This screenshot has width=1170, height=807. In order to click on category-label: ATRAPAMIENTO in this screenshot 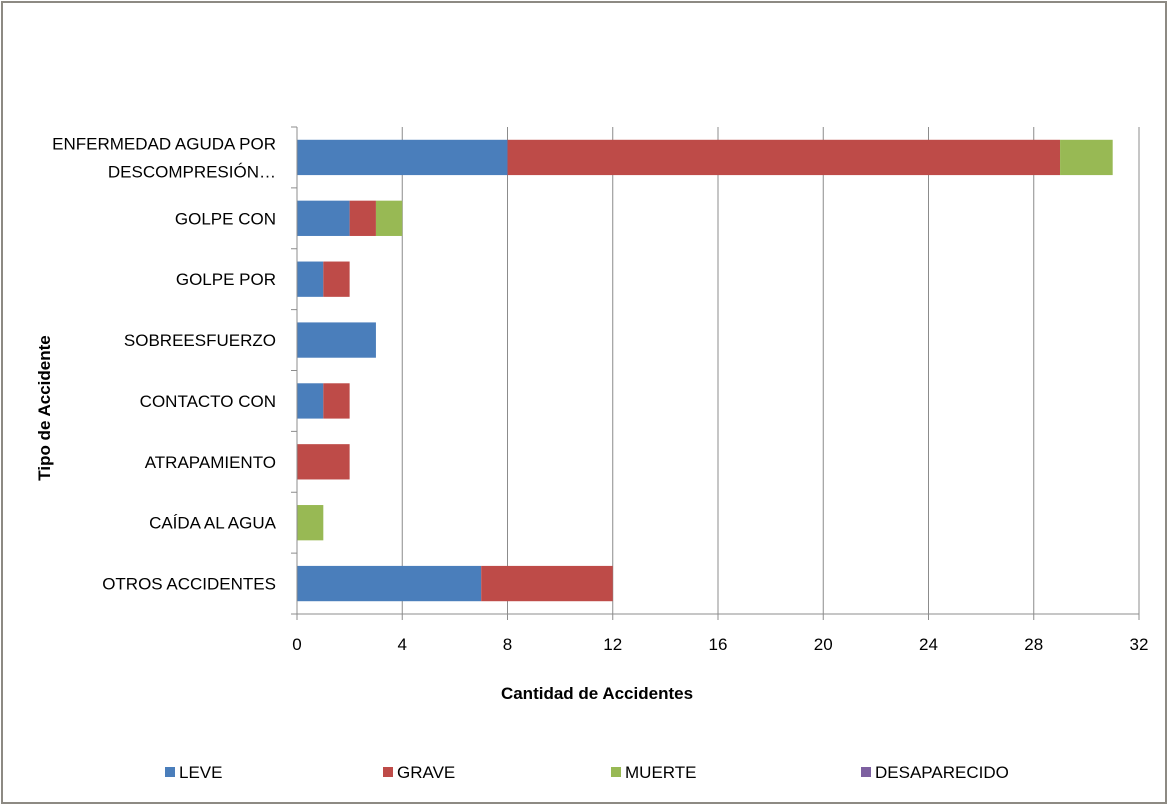, I will do `click(210, 462)`.